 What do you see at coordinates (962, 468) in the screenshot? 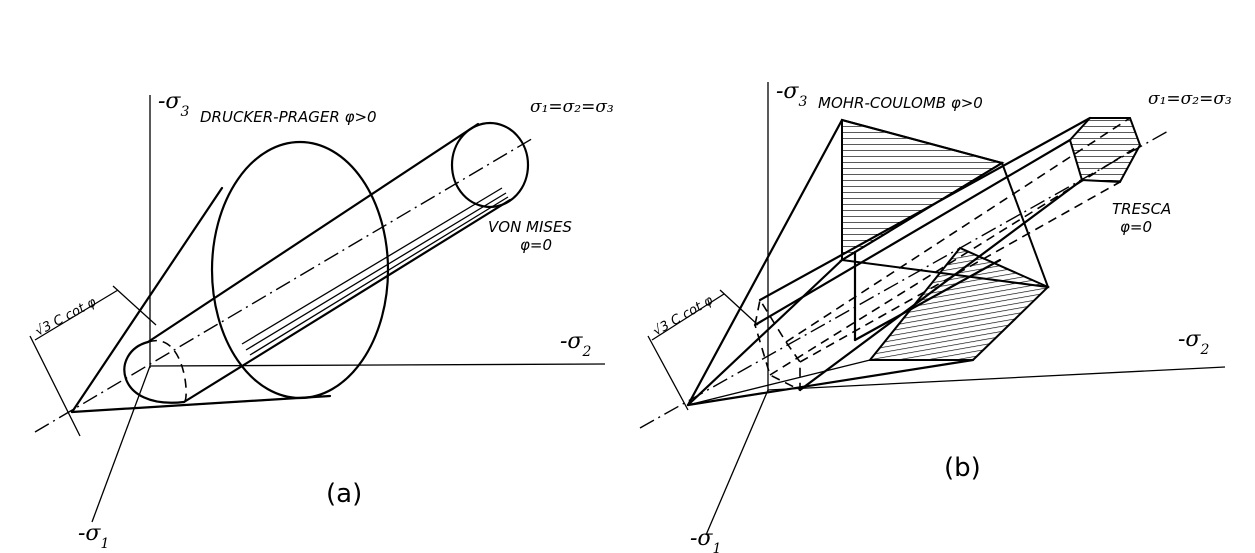
I see `caption-b: (b)` at bounding box center [962, 468].